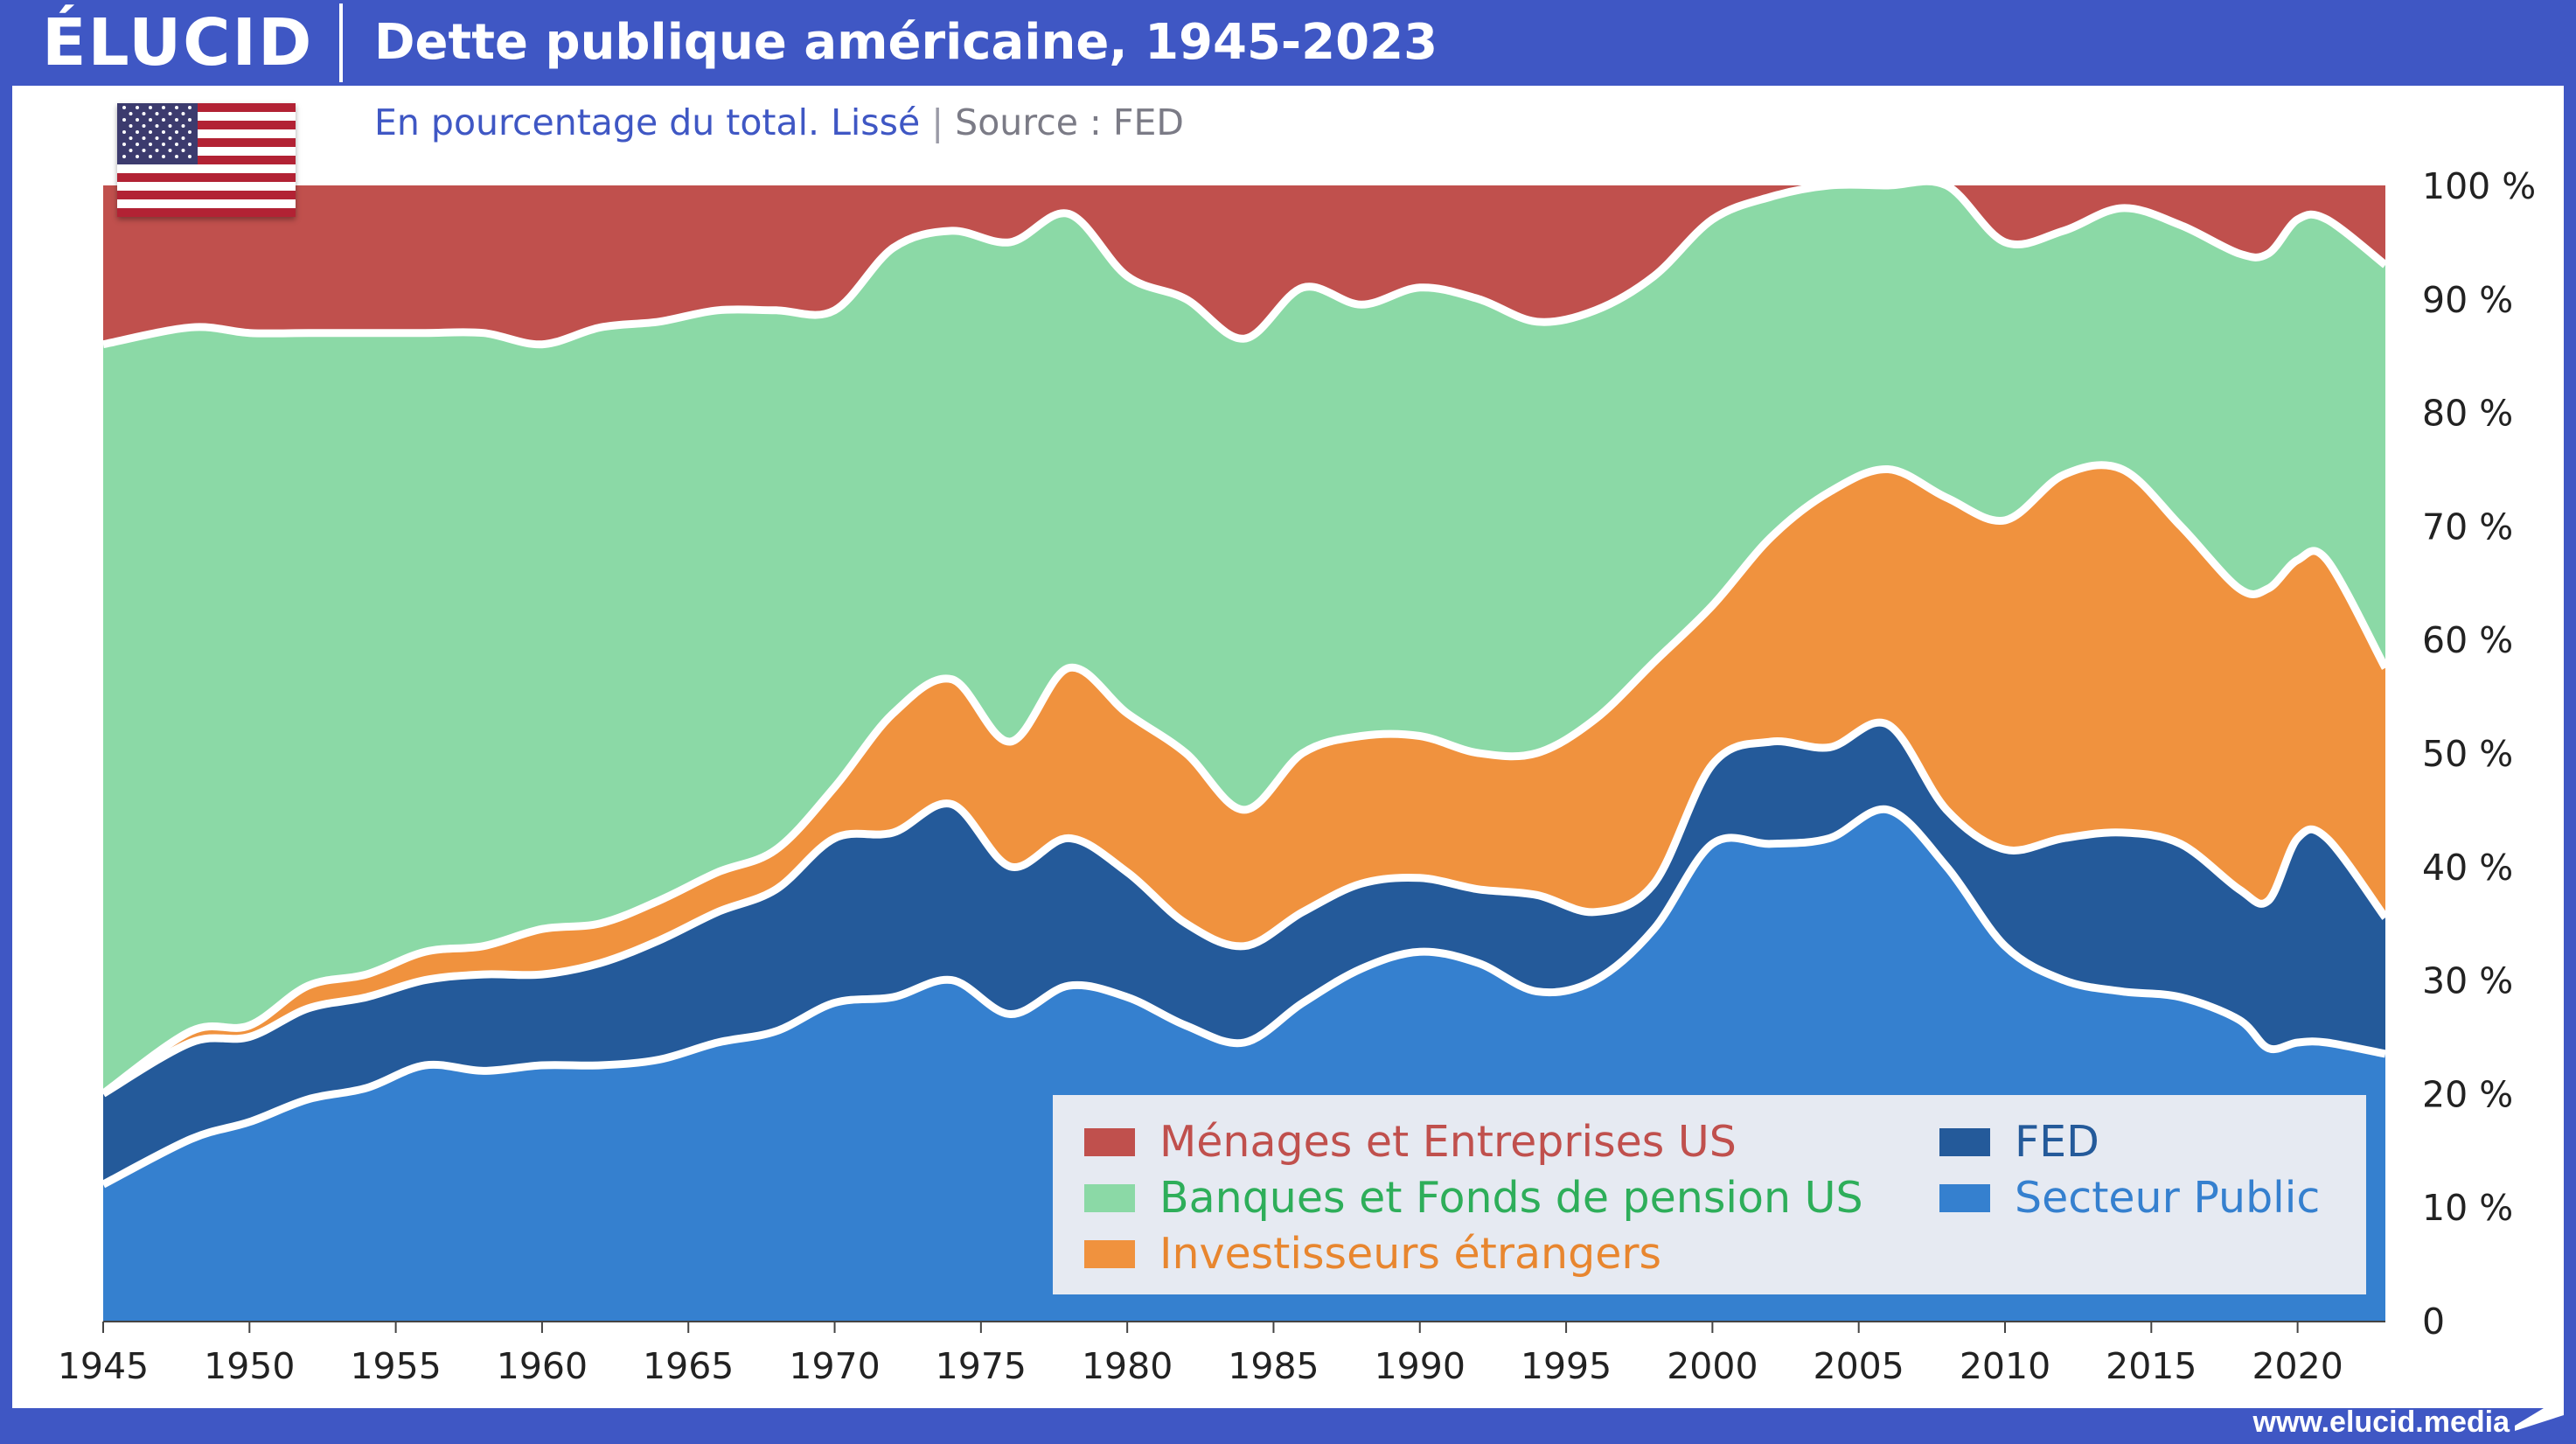 Image resolution: width=2576 pixels, height=1444 pixels. What do you see at coordinates (2467, 527) in the screenshot?
I see `y-tick-label-70: 70 %` at bounding box center [2467, 527].